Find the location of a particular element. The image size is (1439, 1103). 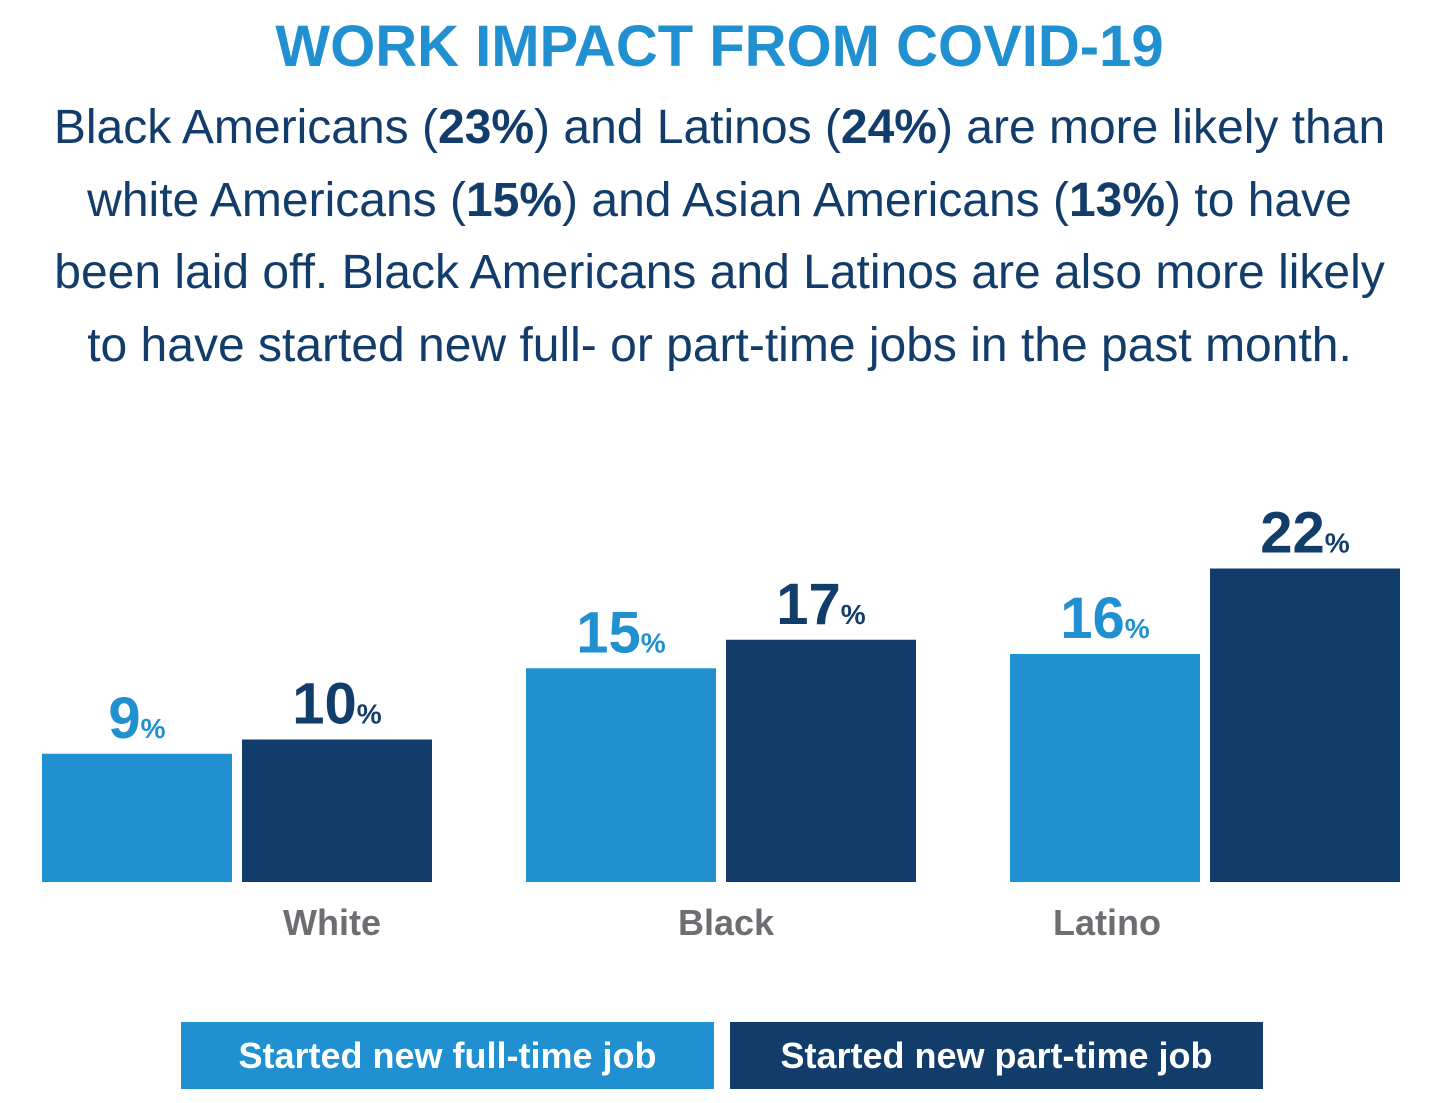

bar-black-full-time is located at coordinates (621, 775).